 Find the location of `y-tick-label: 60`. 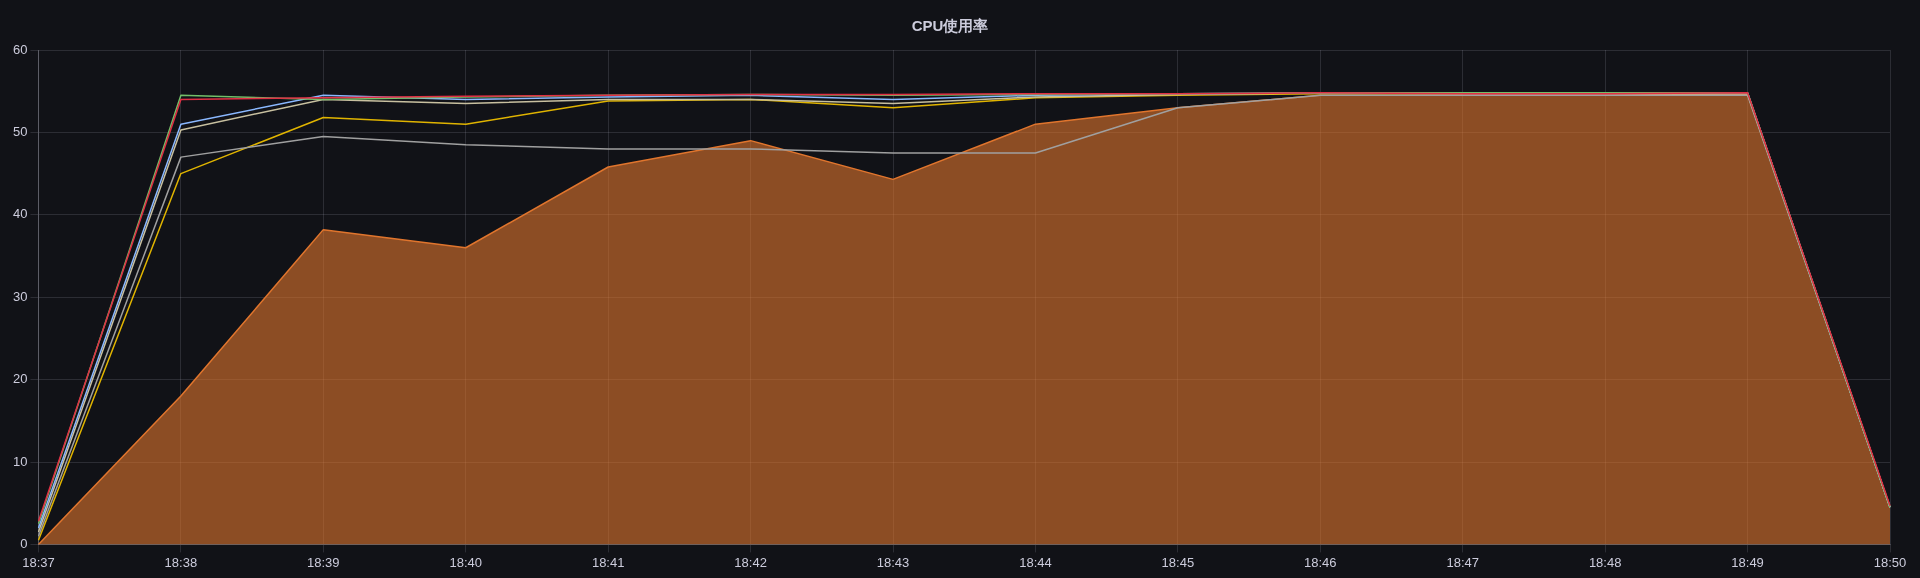

y-tick-label: 60 is located at coordinates (20, 49).